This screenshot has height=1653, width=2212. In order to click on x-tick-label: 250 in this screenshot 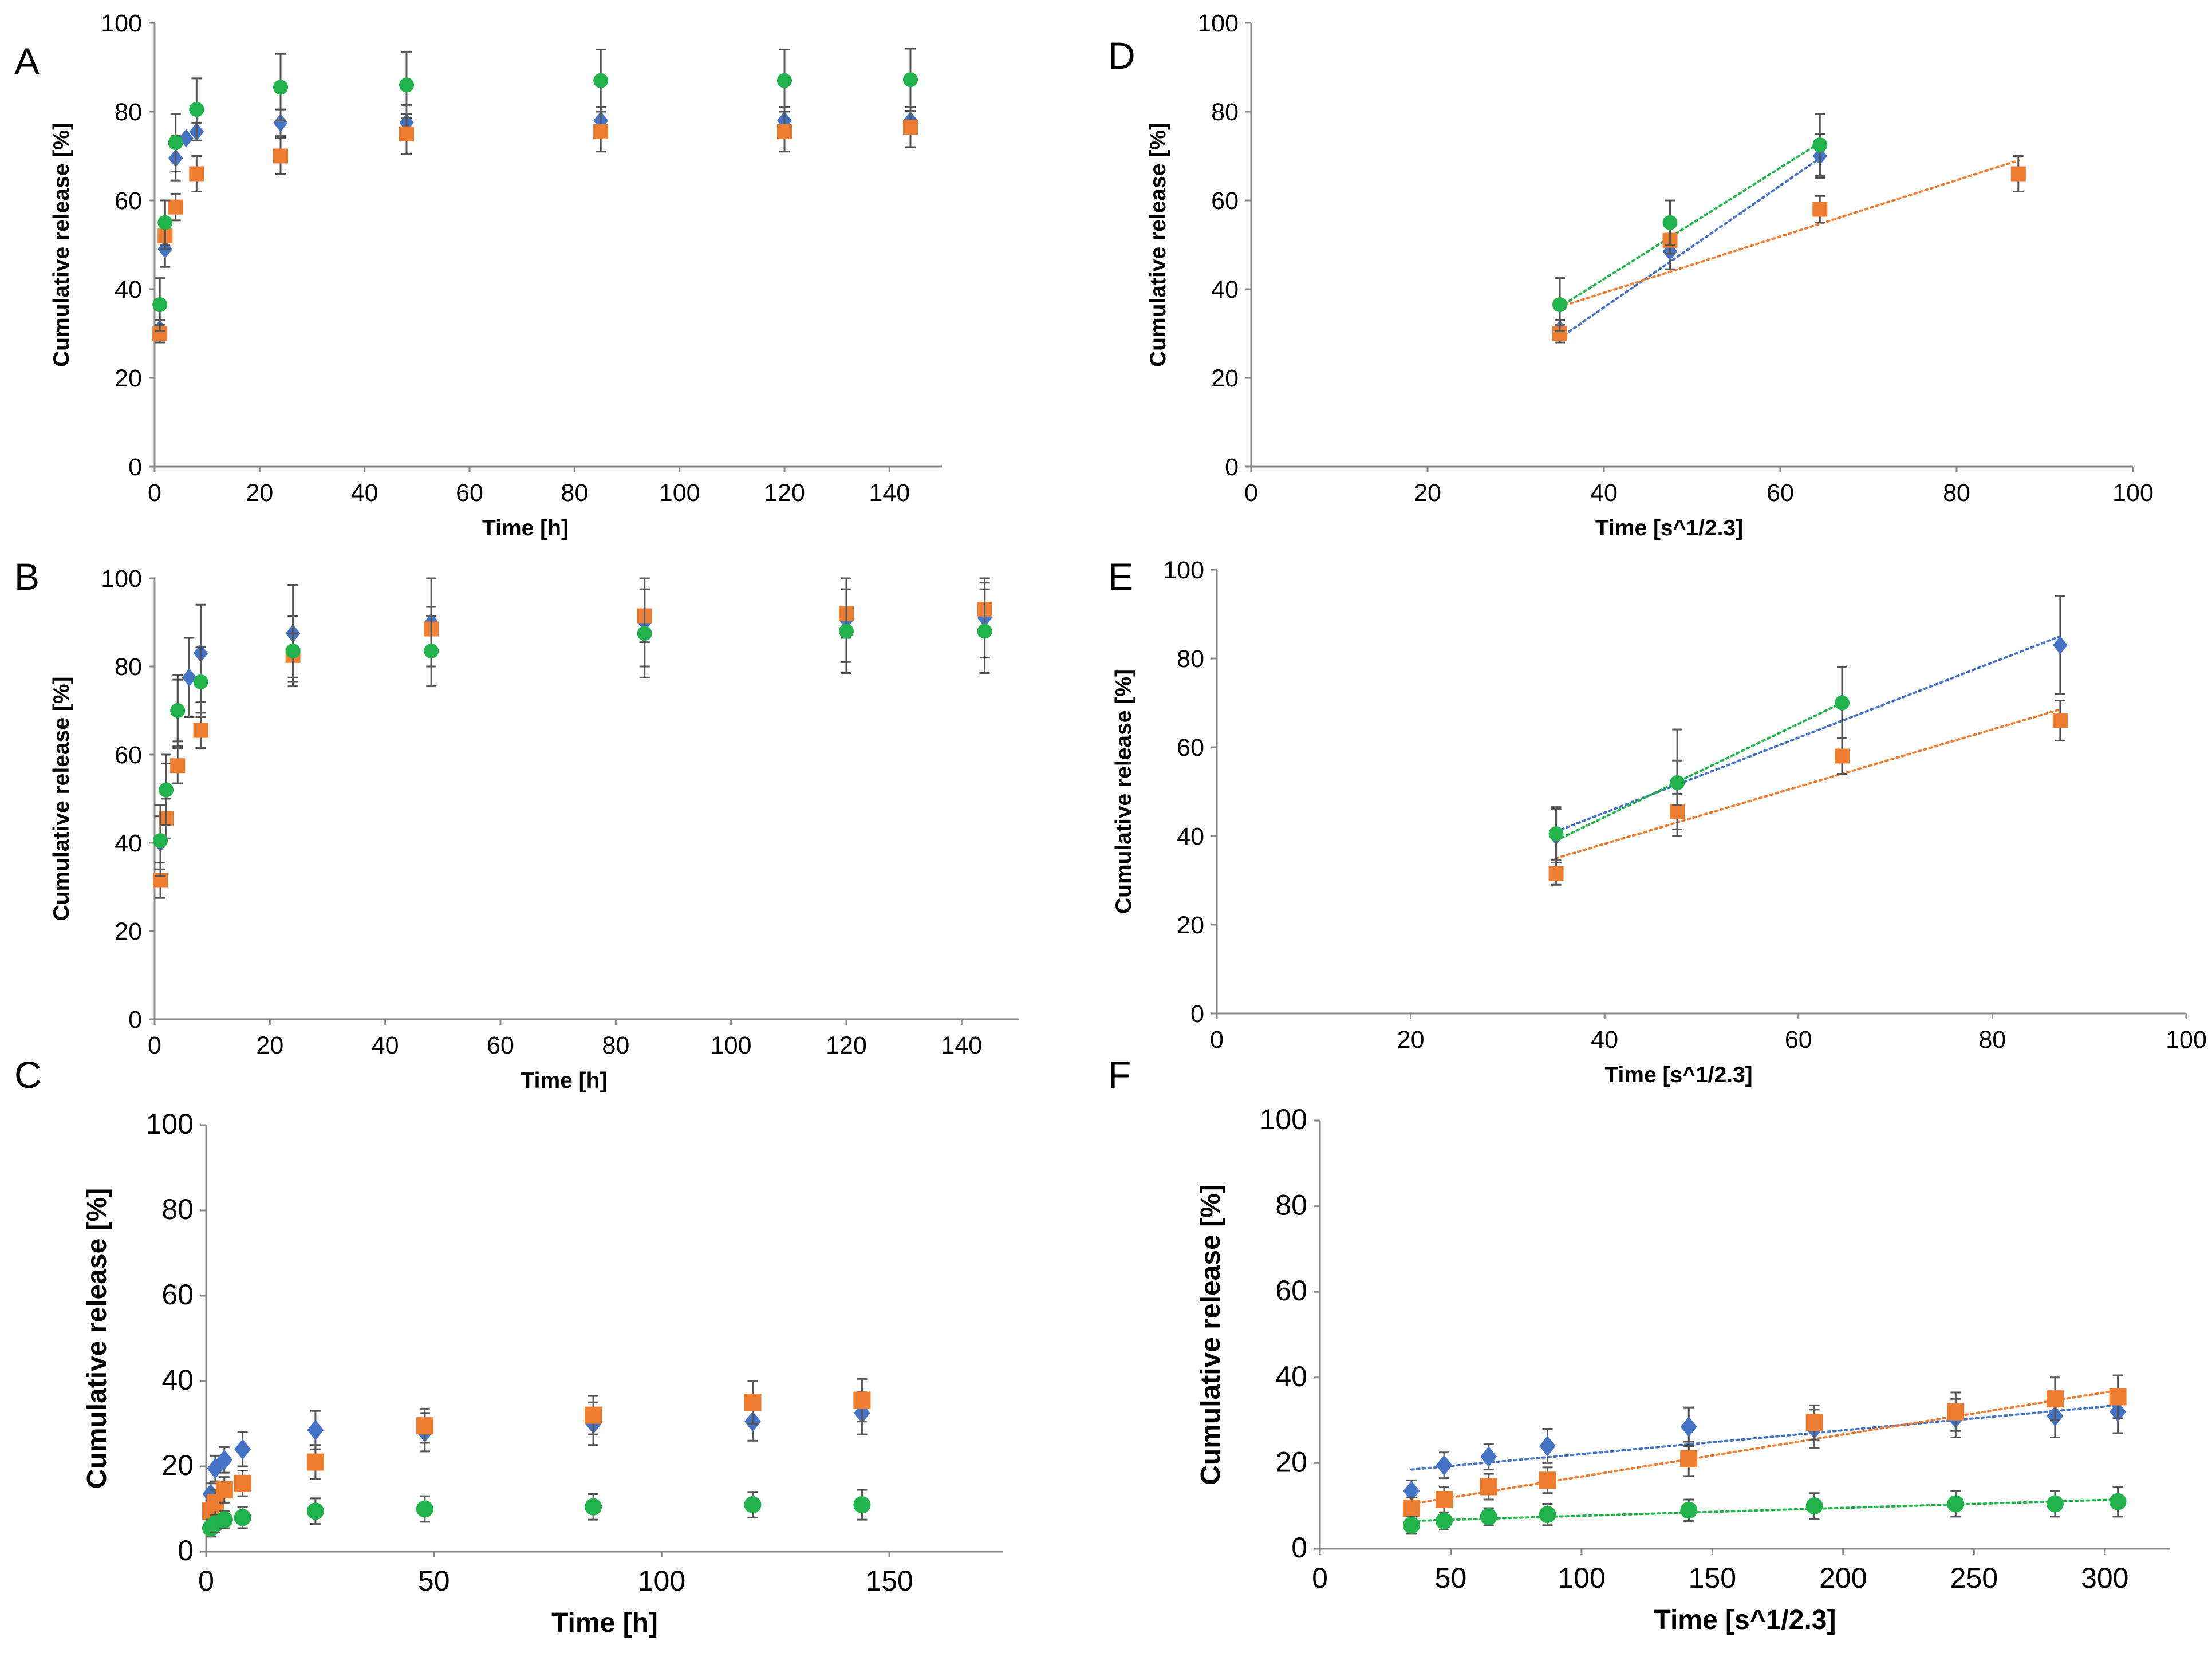, I will do `click(1974, 1578)`.